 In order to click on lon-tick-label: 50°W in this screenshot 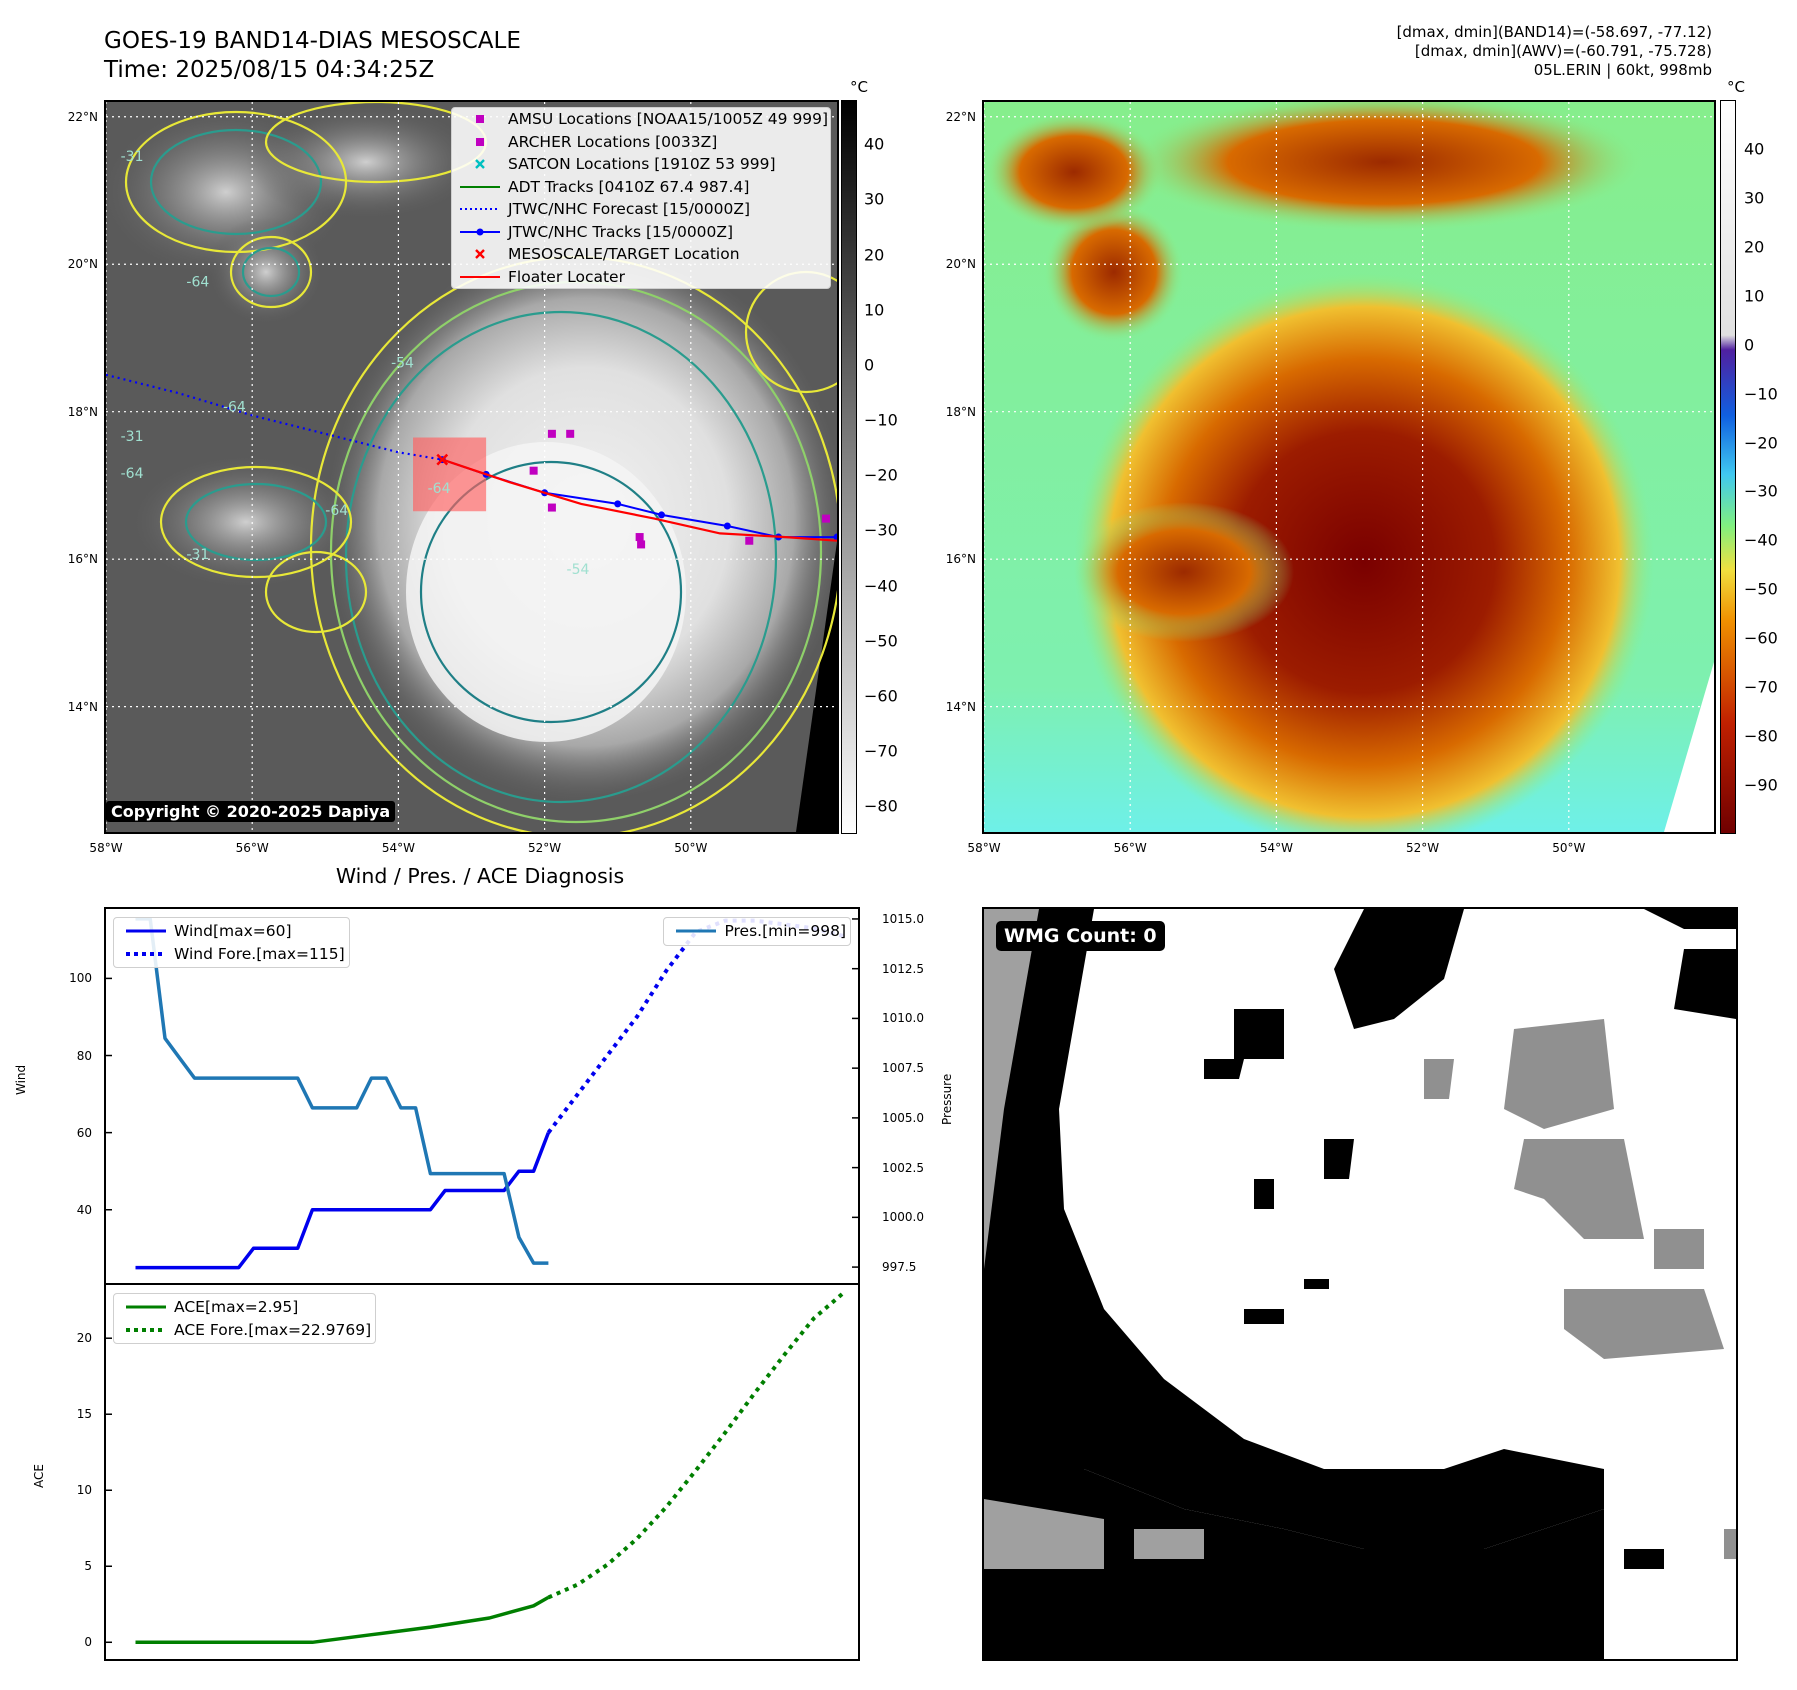, I will do `click(1569, 848)`.